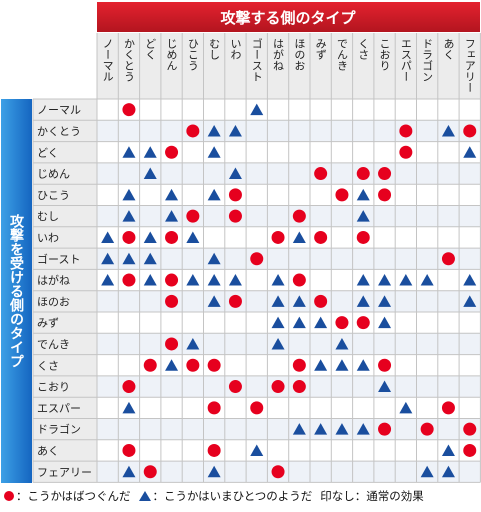 The width and height of the screenshot is (481, 512). What do you see at coordinates (256, 59) in the screenshot?
I see `attack-type-label: ゴースト` at bounding box center [256, 59].